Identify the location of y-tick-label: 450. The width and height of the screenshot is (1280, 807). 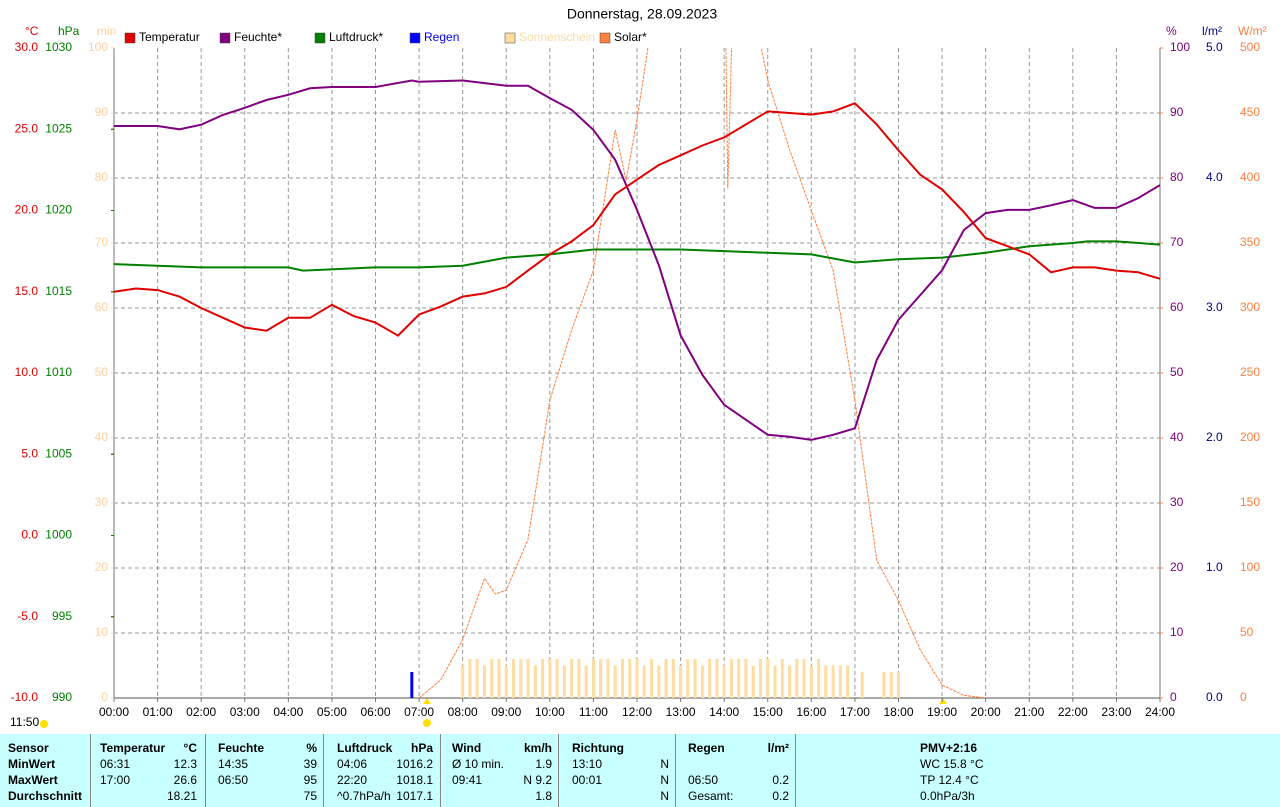
(1250, 112).